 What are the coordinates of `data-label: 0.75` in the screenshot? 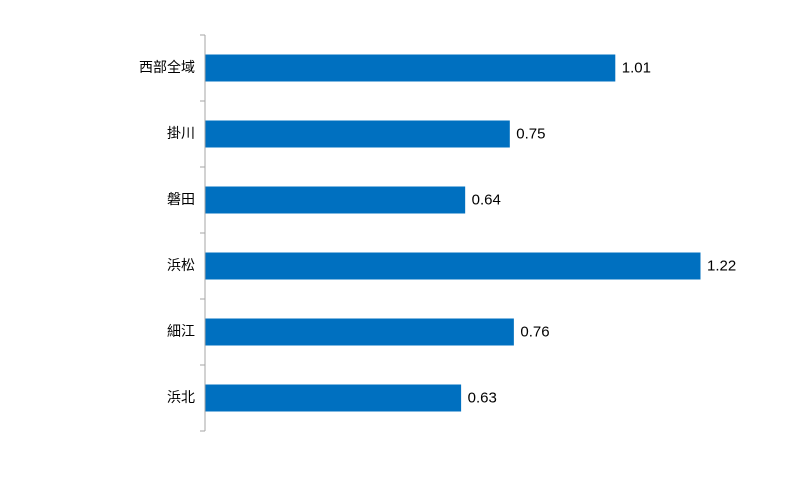 It's located at (530, 134).